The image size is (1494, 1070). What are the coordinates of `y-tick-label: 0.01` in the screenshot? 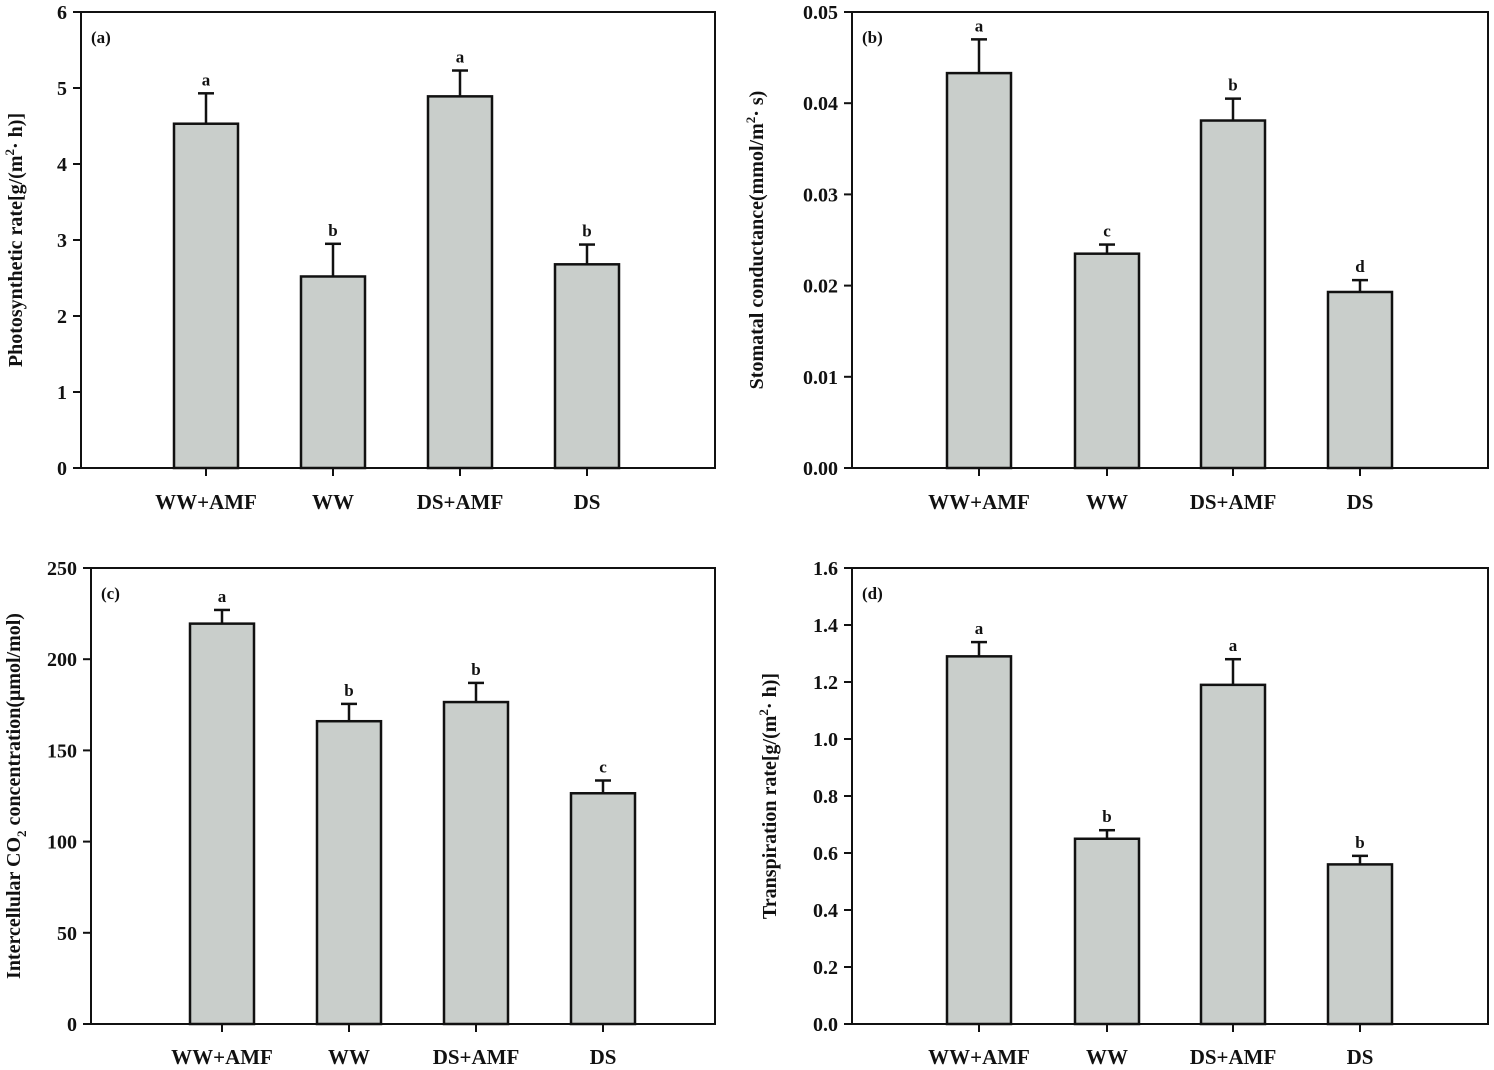 It's located at (820, 378).